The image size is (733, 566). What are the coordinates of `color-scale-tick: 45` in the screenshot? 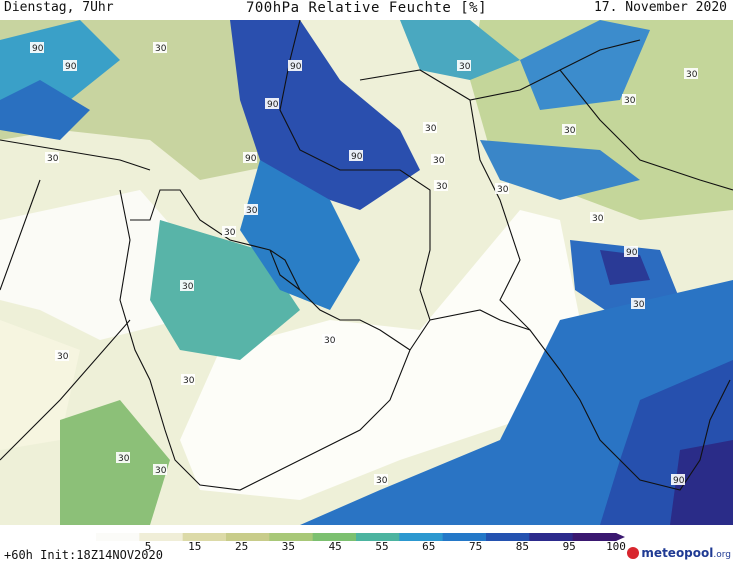 It's located at (335, 546).